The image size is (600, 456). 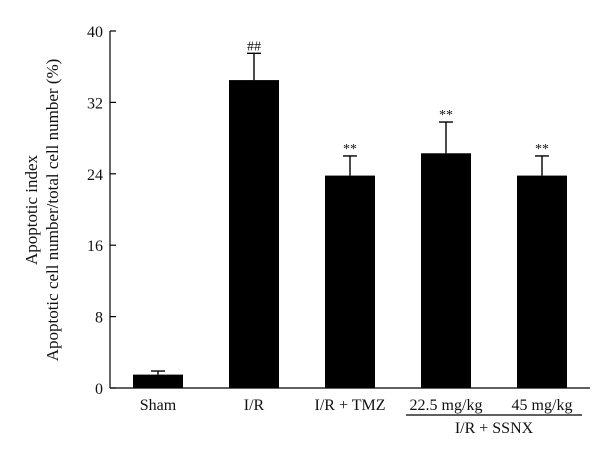 What do you see at coordinates (254, 46) in the screenshot?
I see `significance-mark: ##` at bounding box center [254, 46].